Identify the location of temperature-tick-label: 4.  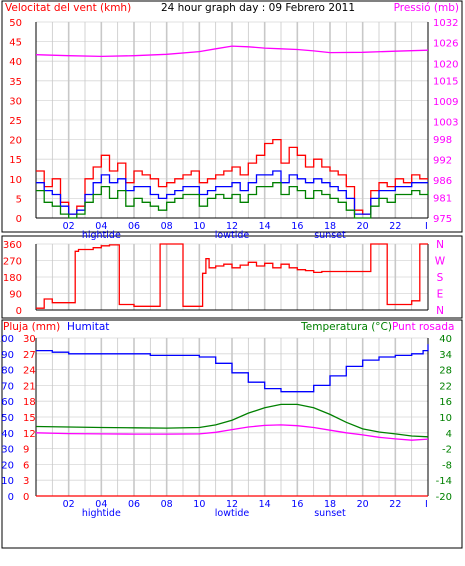
(449, 434).